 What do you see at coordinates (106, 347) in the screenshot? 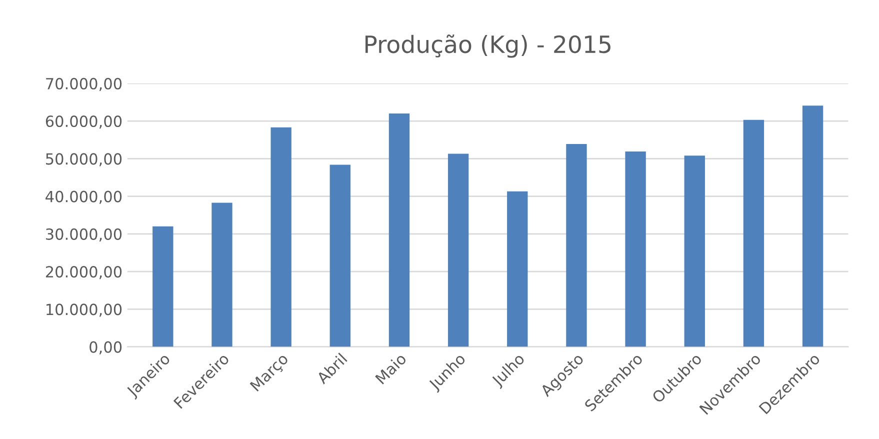
I see `y-tick-label: 0,00` at bounding box center [106, 347].